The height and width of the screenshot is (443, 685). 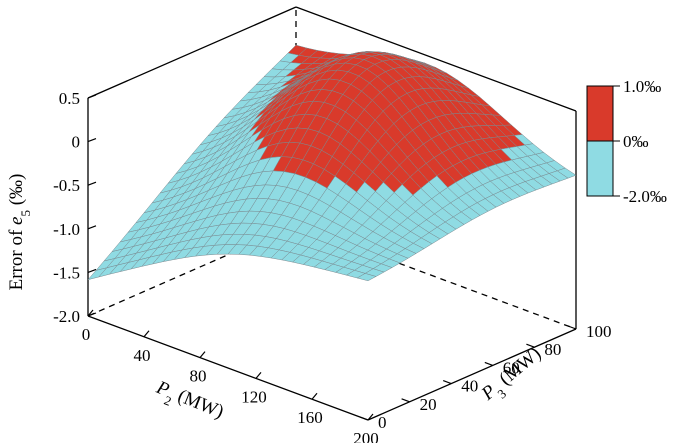 I want to click on y-tick-label: 40, so click(x=469, y=386).